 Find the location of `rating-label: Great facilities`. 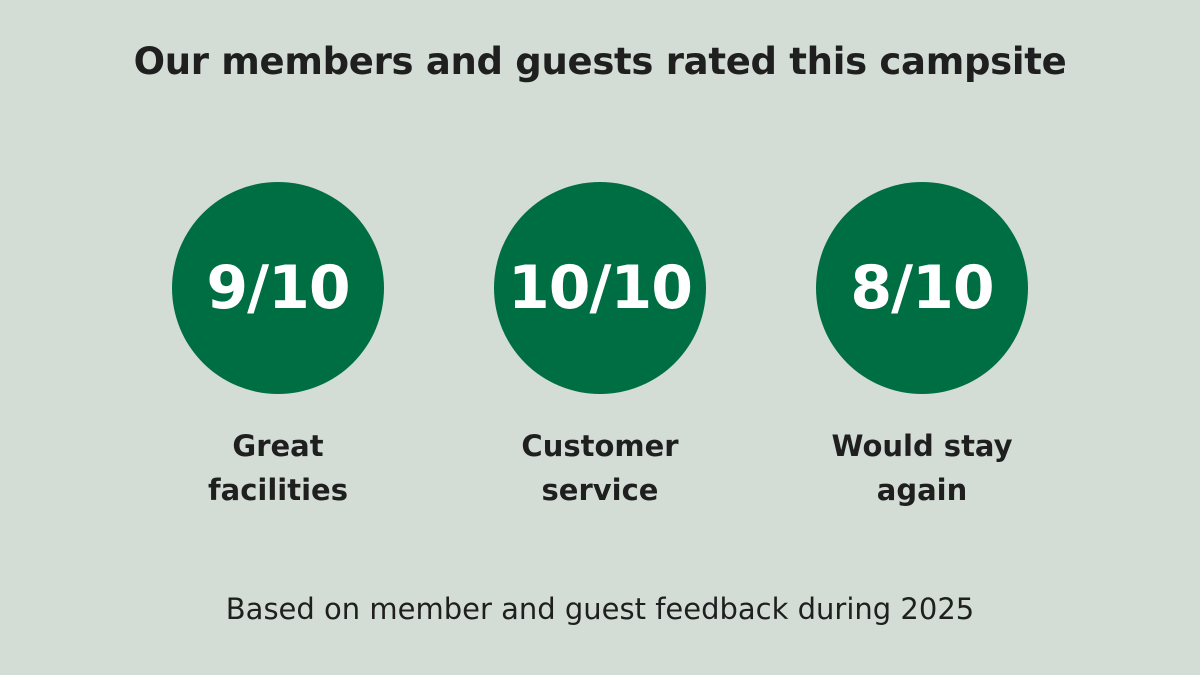

rating-label: Great facilities is located at coordinates (278, 468).